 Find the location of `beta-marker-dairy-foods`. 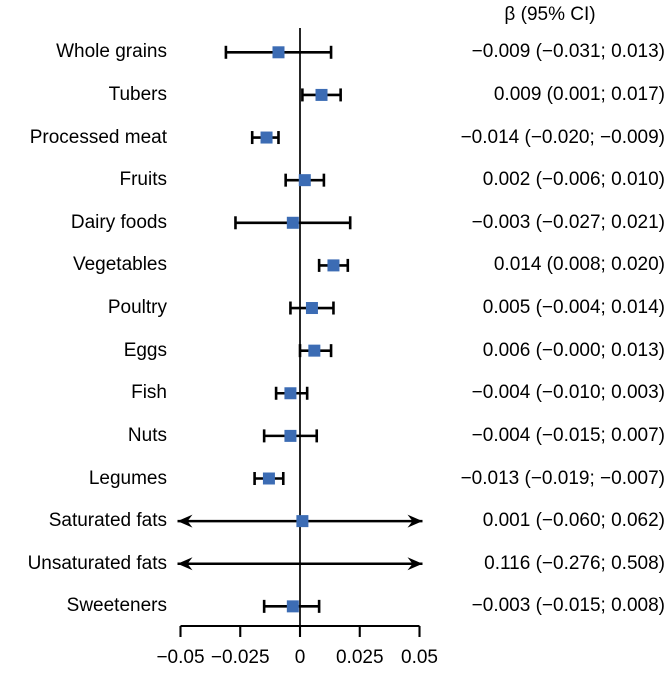

beta-marker-dairy-foods is located at coordinates (292, 222).